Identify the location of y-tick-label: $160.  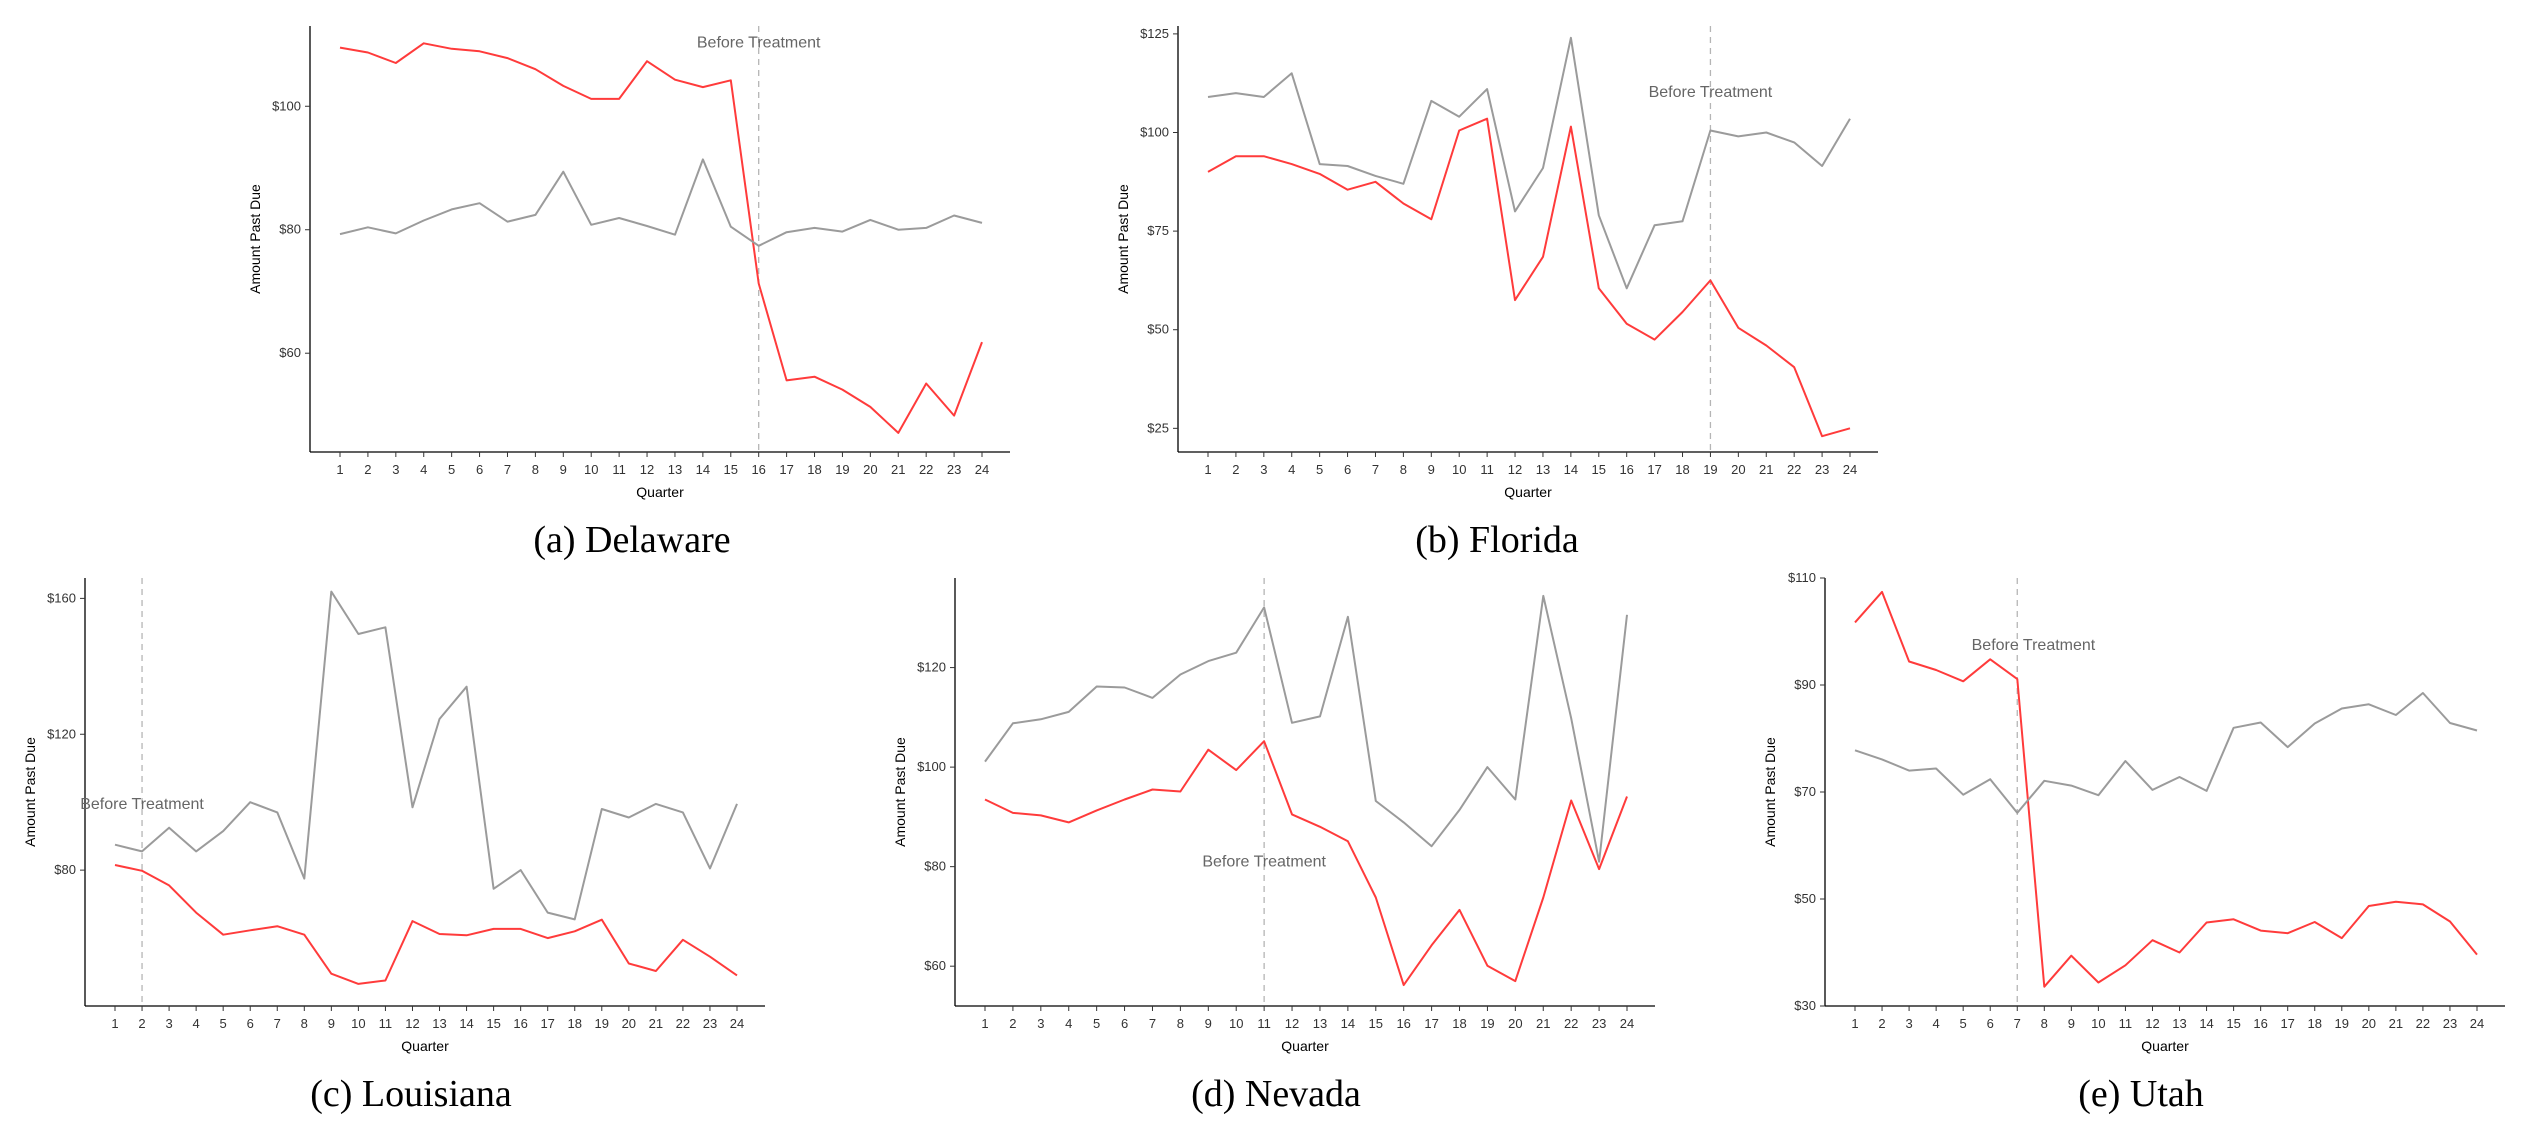
(61, 597).